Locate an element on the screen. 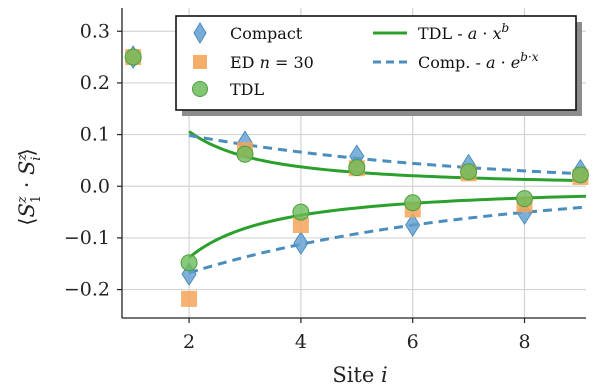  legend-tdl-label: TDL is located at coordinates (247, 89).